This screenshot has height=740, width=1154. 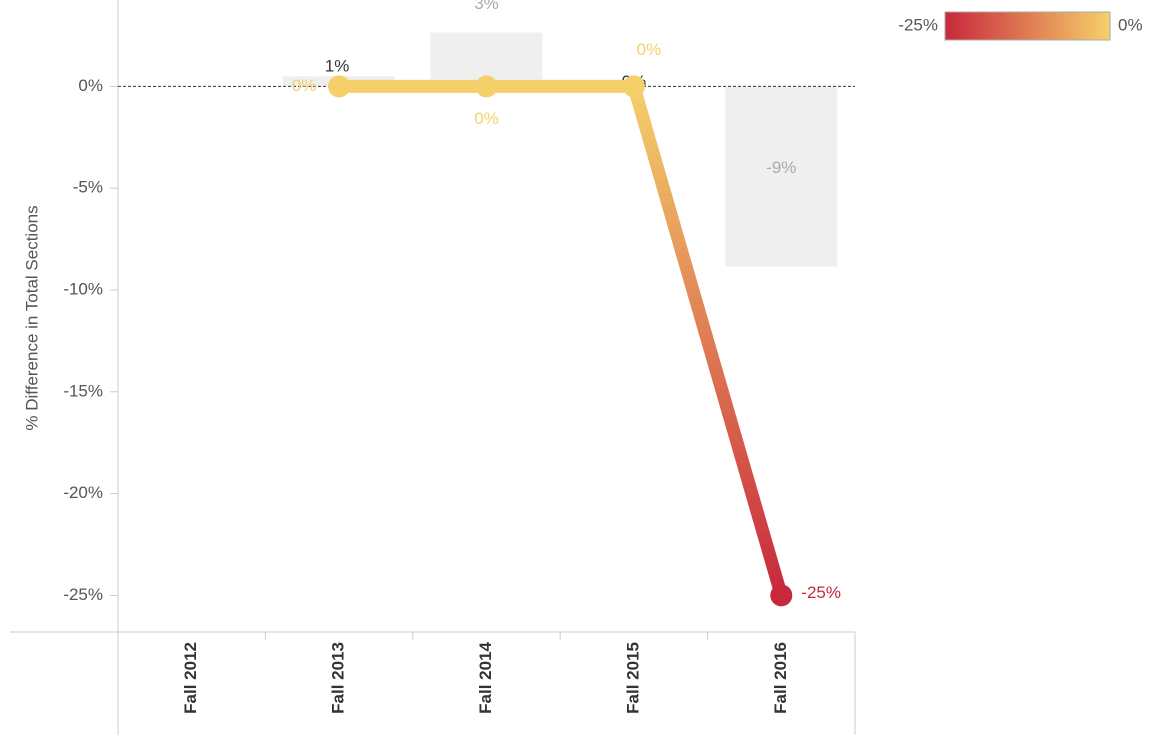 What do you see at coordinates (1130, 24) in the screenshot?
I see `legend-label: 0%` at bounding box center [1130, 24].